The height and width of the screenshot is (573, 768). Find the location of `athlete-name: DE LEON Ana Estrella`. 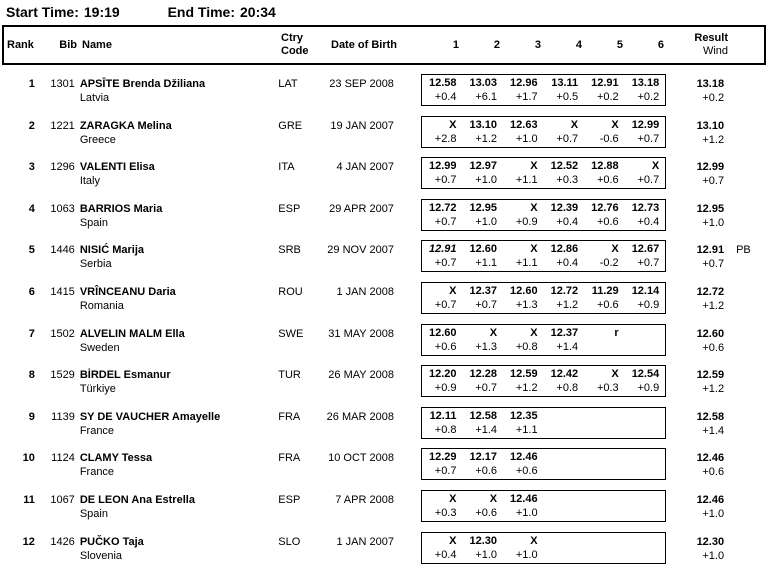

athlete-name: DE LEON Ana Estrella is located at coordinates (137, 499).